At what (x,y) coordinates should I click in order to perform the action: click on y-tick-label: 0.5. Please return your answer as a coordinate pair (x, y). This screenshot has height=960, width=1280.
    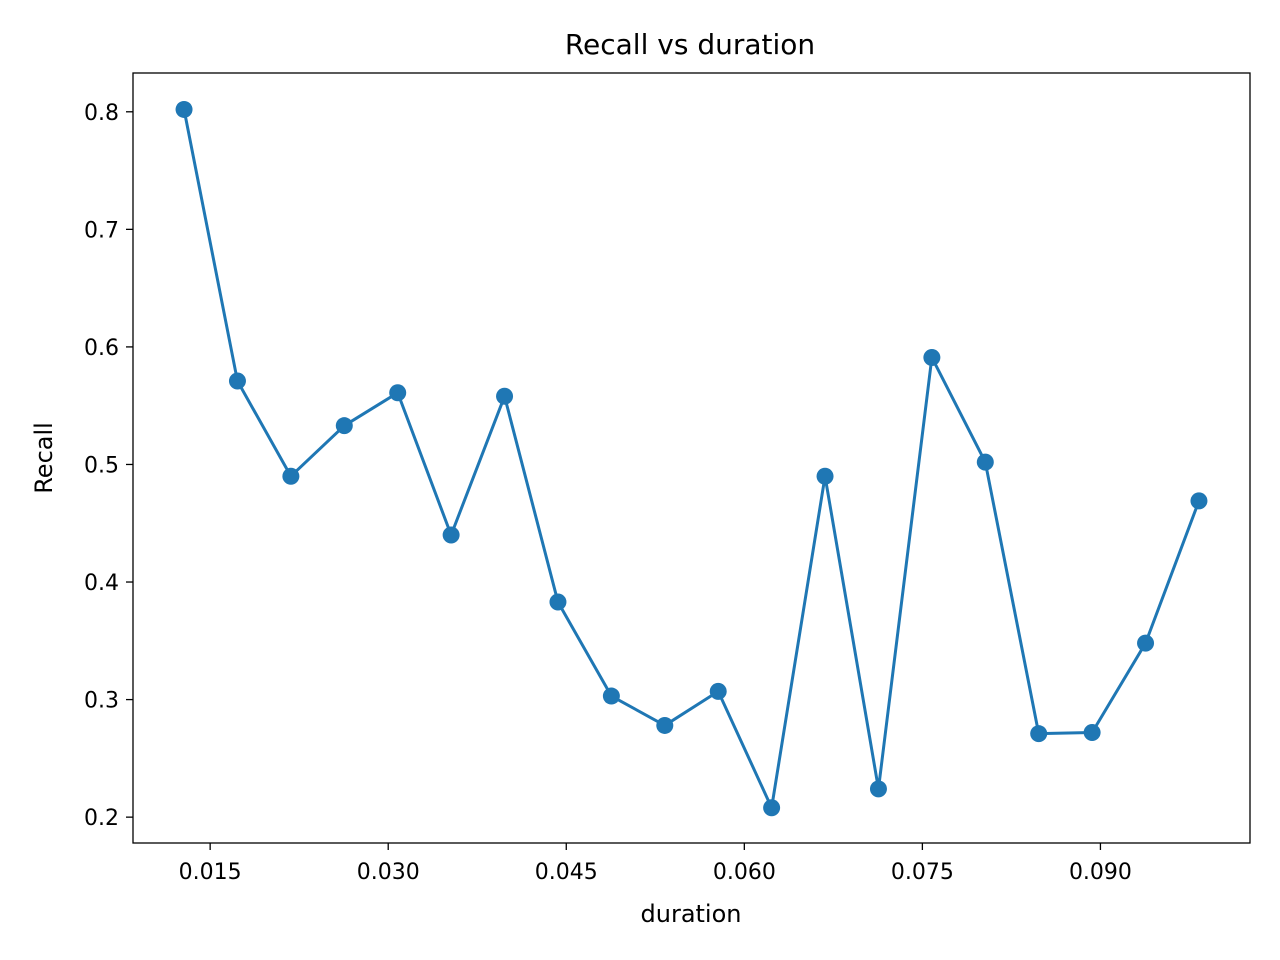
    Looking at the image, I should click on (101, 465).